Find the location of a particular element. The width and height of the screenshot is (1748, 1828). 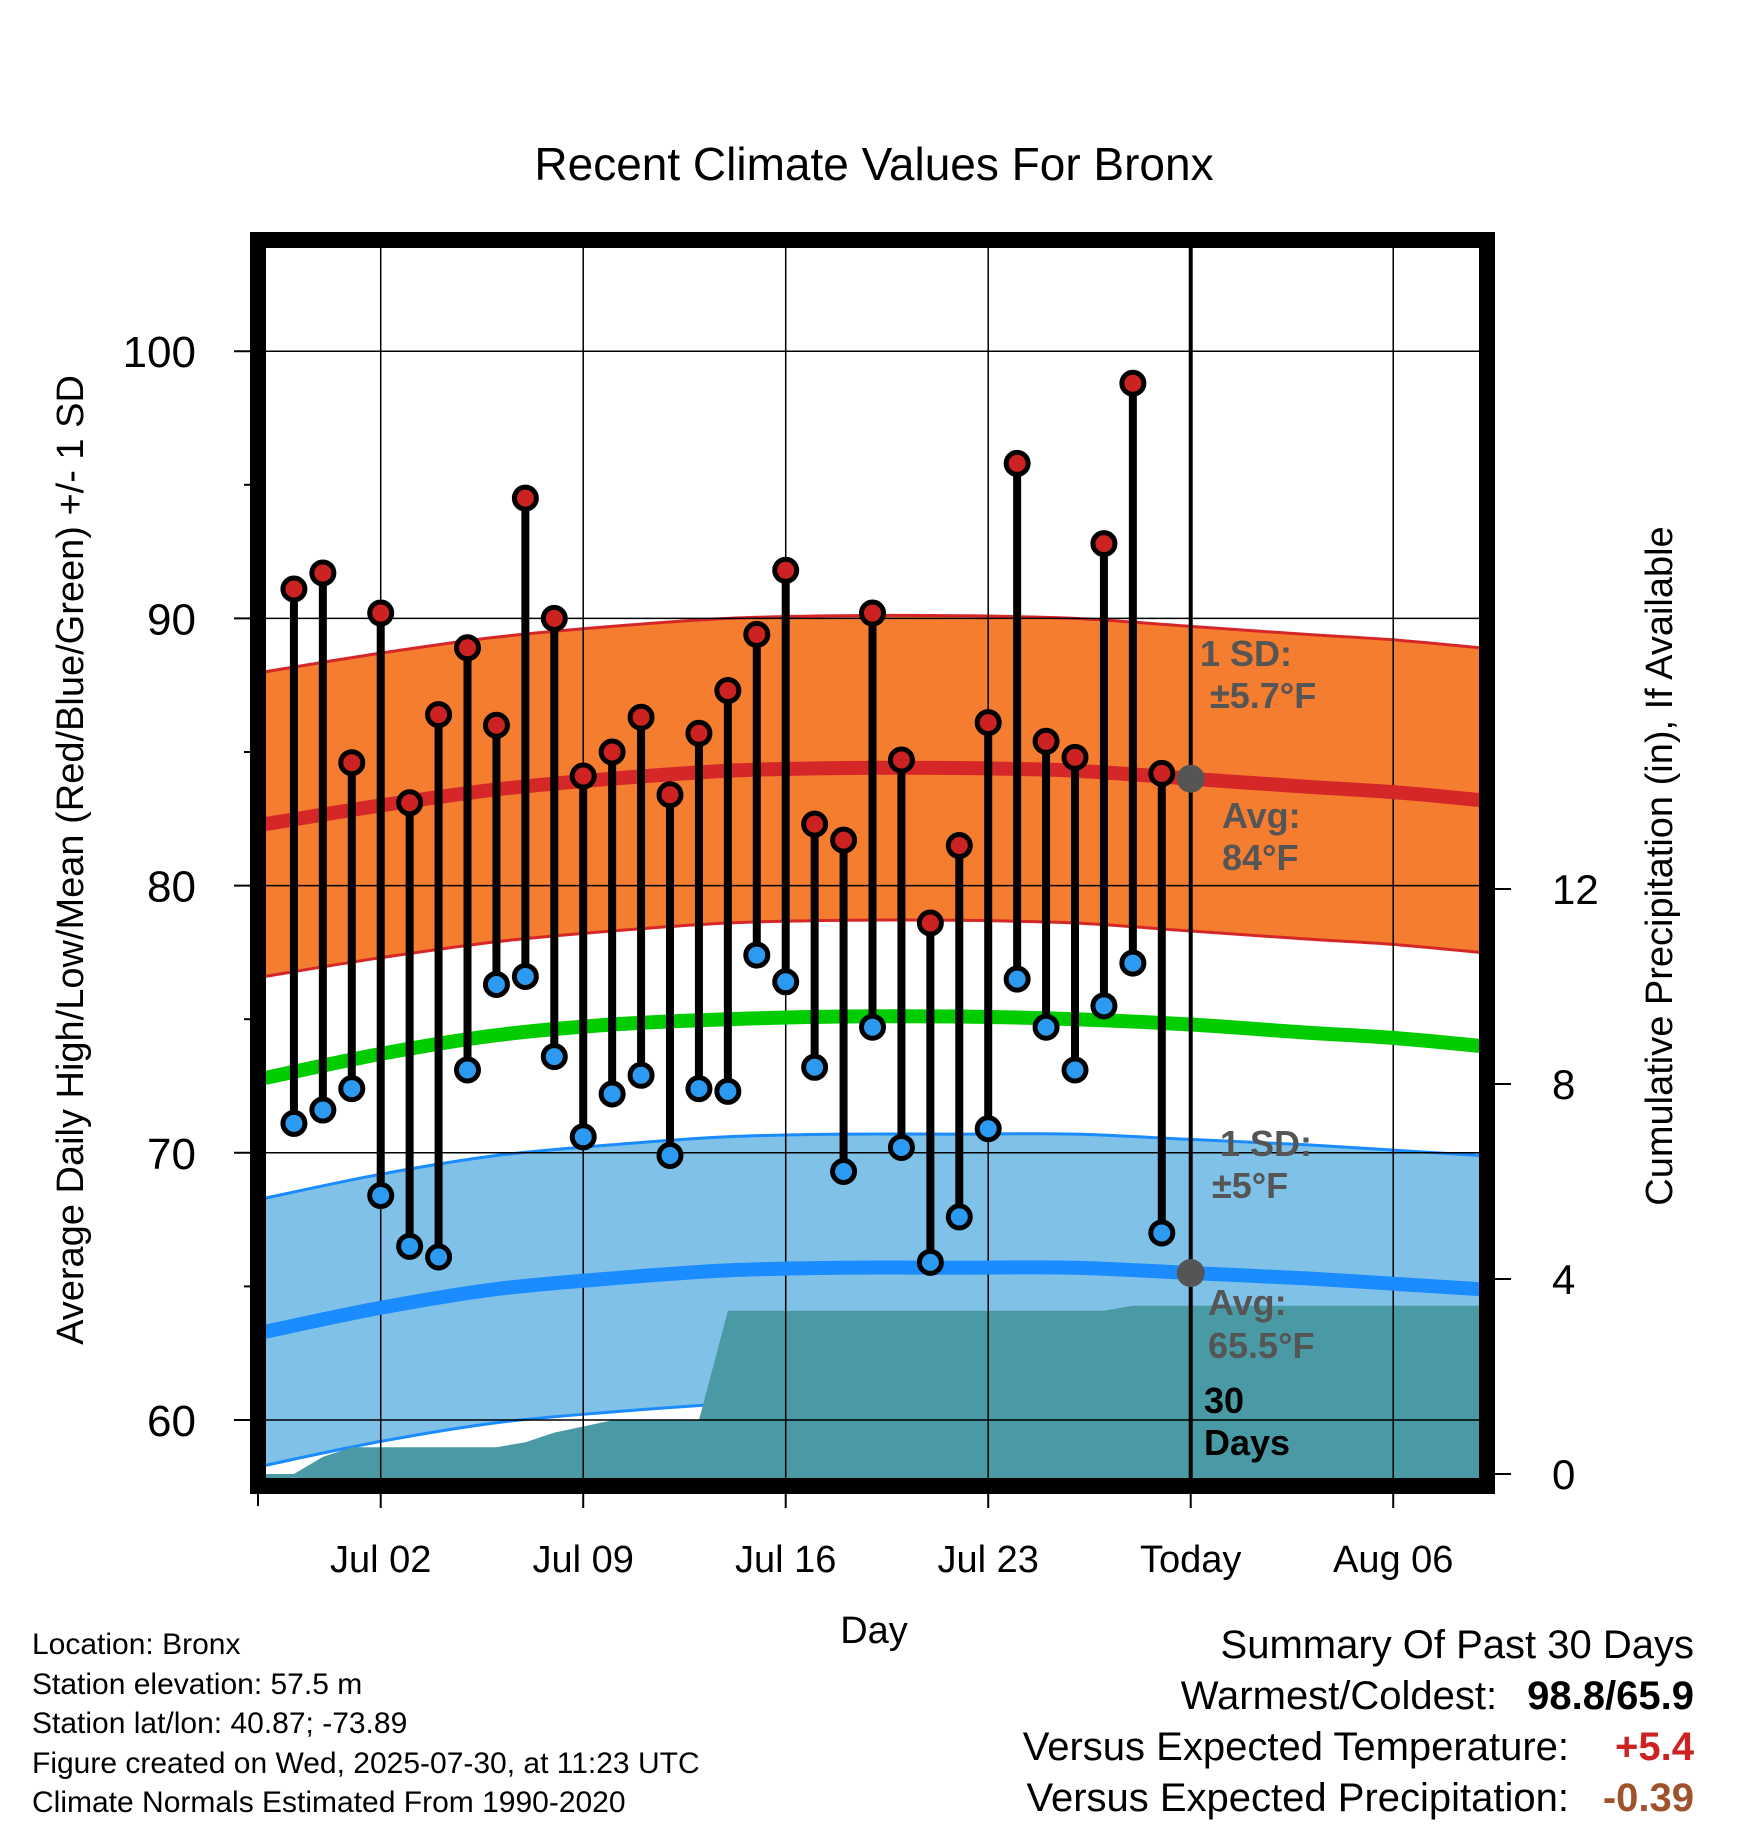

y2-tick-label: 0 is located at coordinates (1563, 1474).